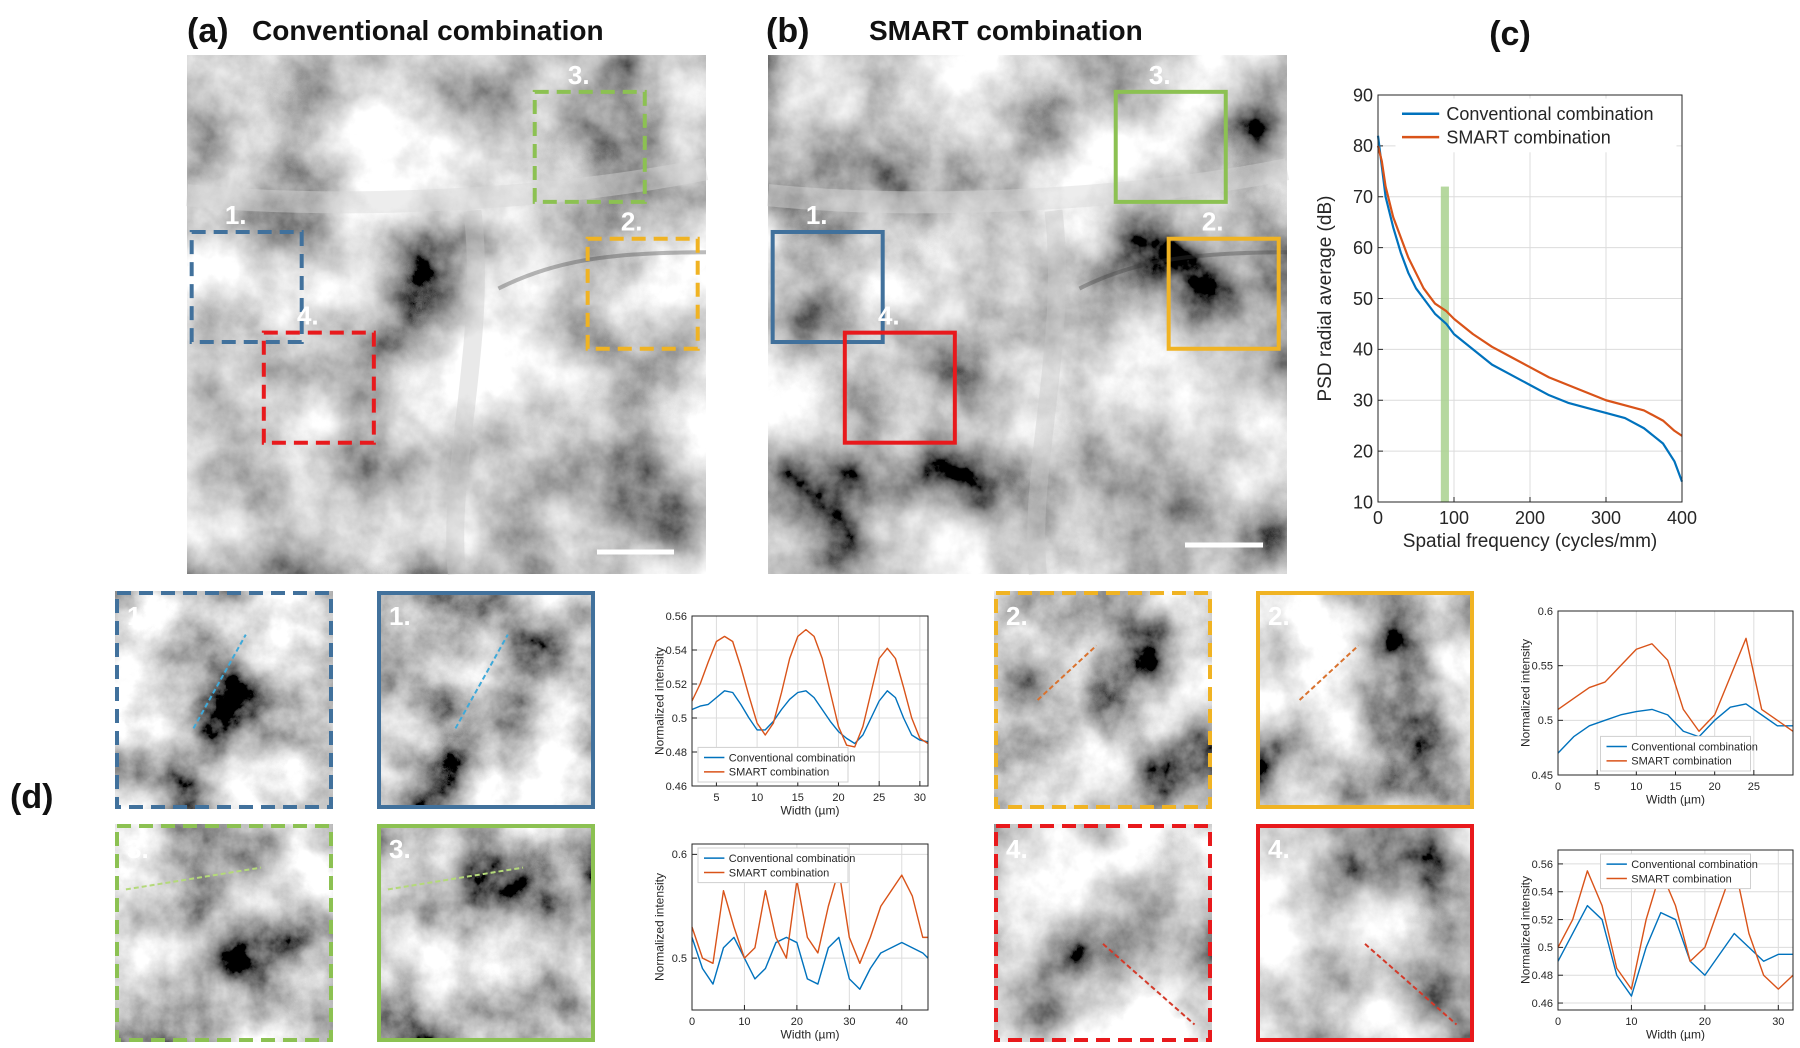 This screenshot has width=1800, height=1048. I want to click on panel-title: SMART combination, so click(1006, 30).